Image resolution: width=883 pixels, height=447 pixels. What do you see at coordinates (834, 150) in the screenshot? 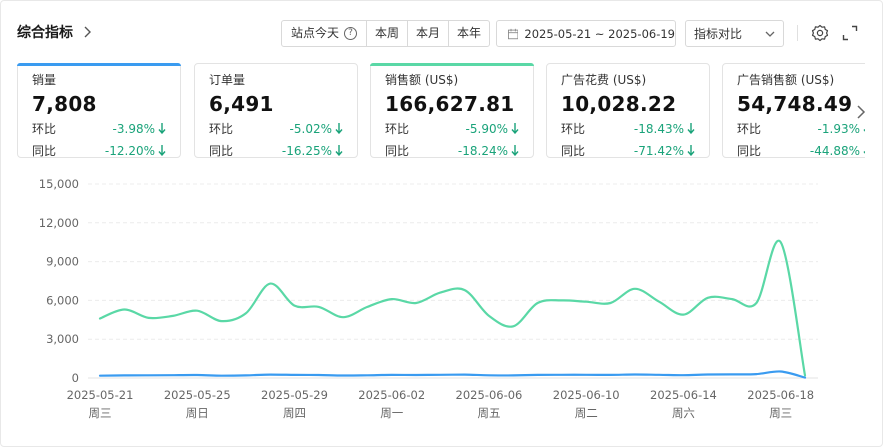
I see `card-yoy-value: -44.88%` at bounding box center [834, 150].